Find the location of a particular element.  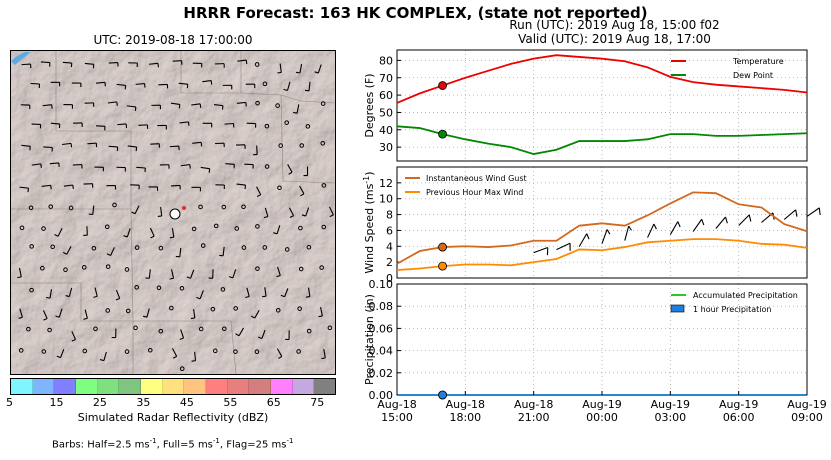

legend-label: Accumulated Precipitation is located at coordinates (745, 295).